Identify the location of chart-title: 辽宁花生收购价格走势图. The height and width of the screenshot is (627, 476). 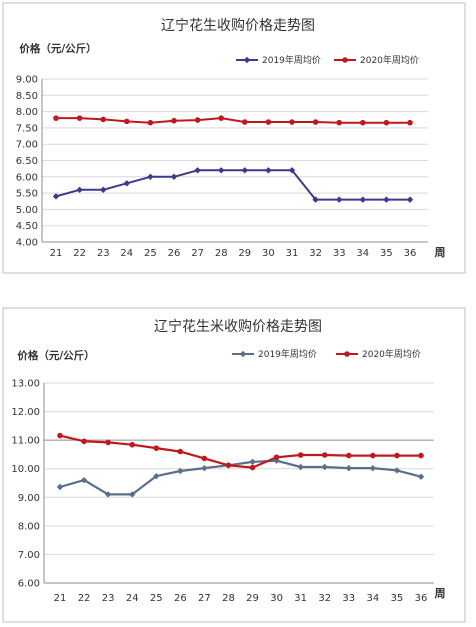
(238, 25).